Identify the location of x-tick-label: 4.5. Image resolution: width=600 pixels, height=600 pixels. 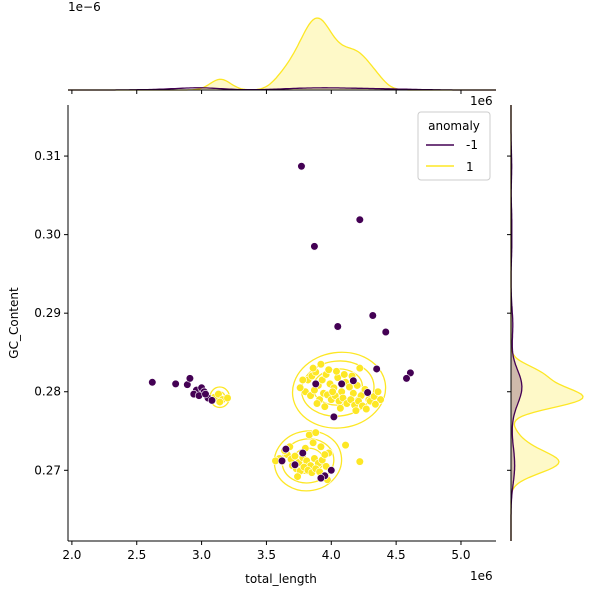
(396, 555).